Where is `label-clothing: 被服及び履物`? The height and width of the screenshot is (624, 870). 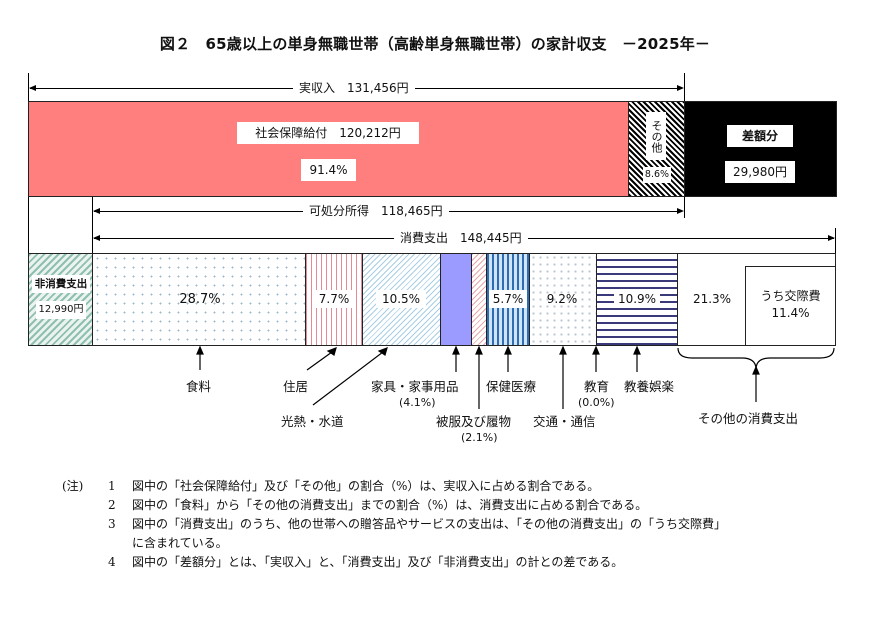 label-clothing: 被服及び履物 is located at coordinates (474, 421).